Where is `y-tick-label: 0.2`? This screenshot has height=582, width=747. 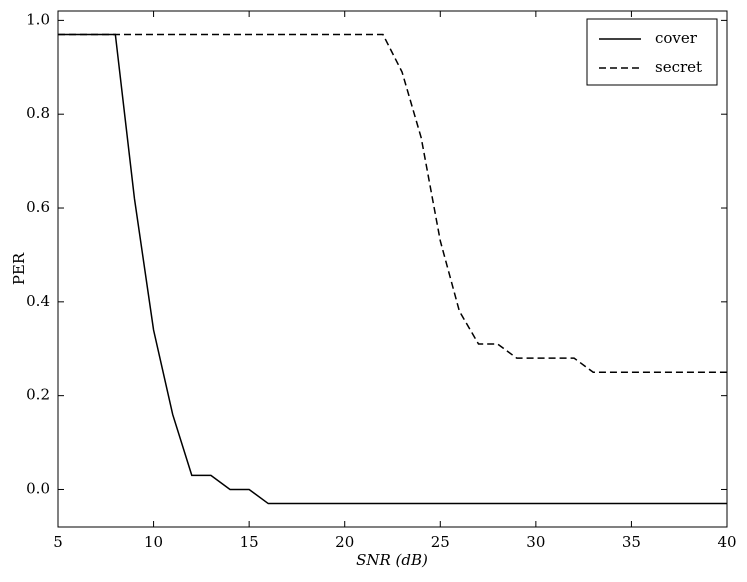
y-tick-label: 0.2 is located at coordinates (38, 395).